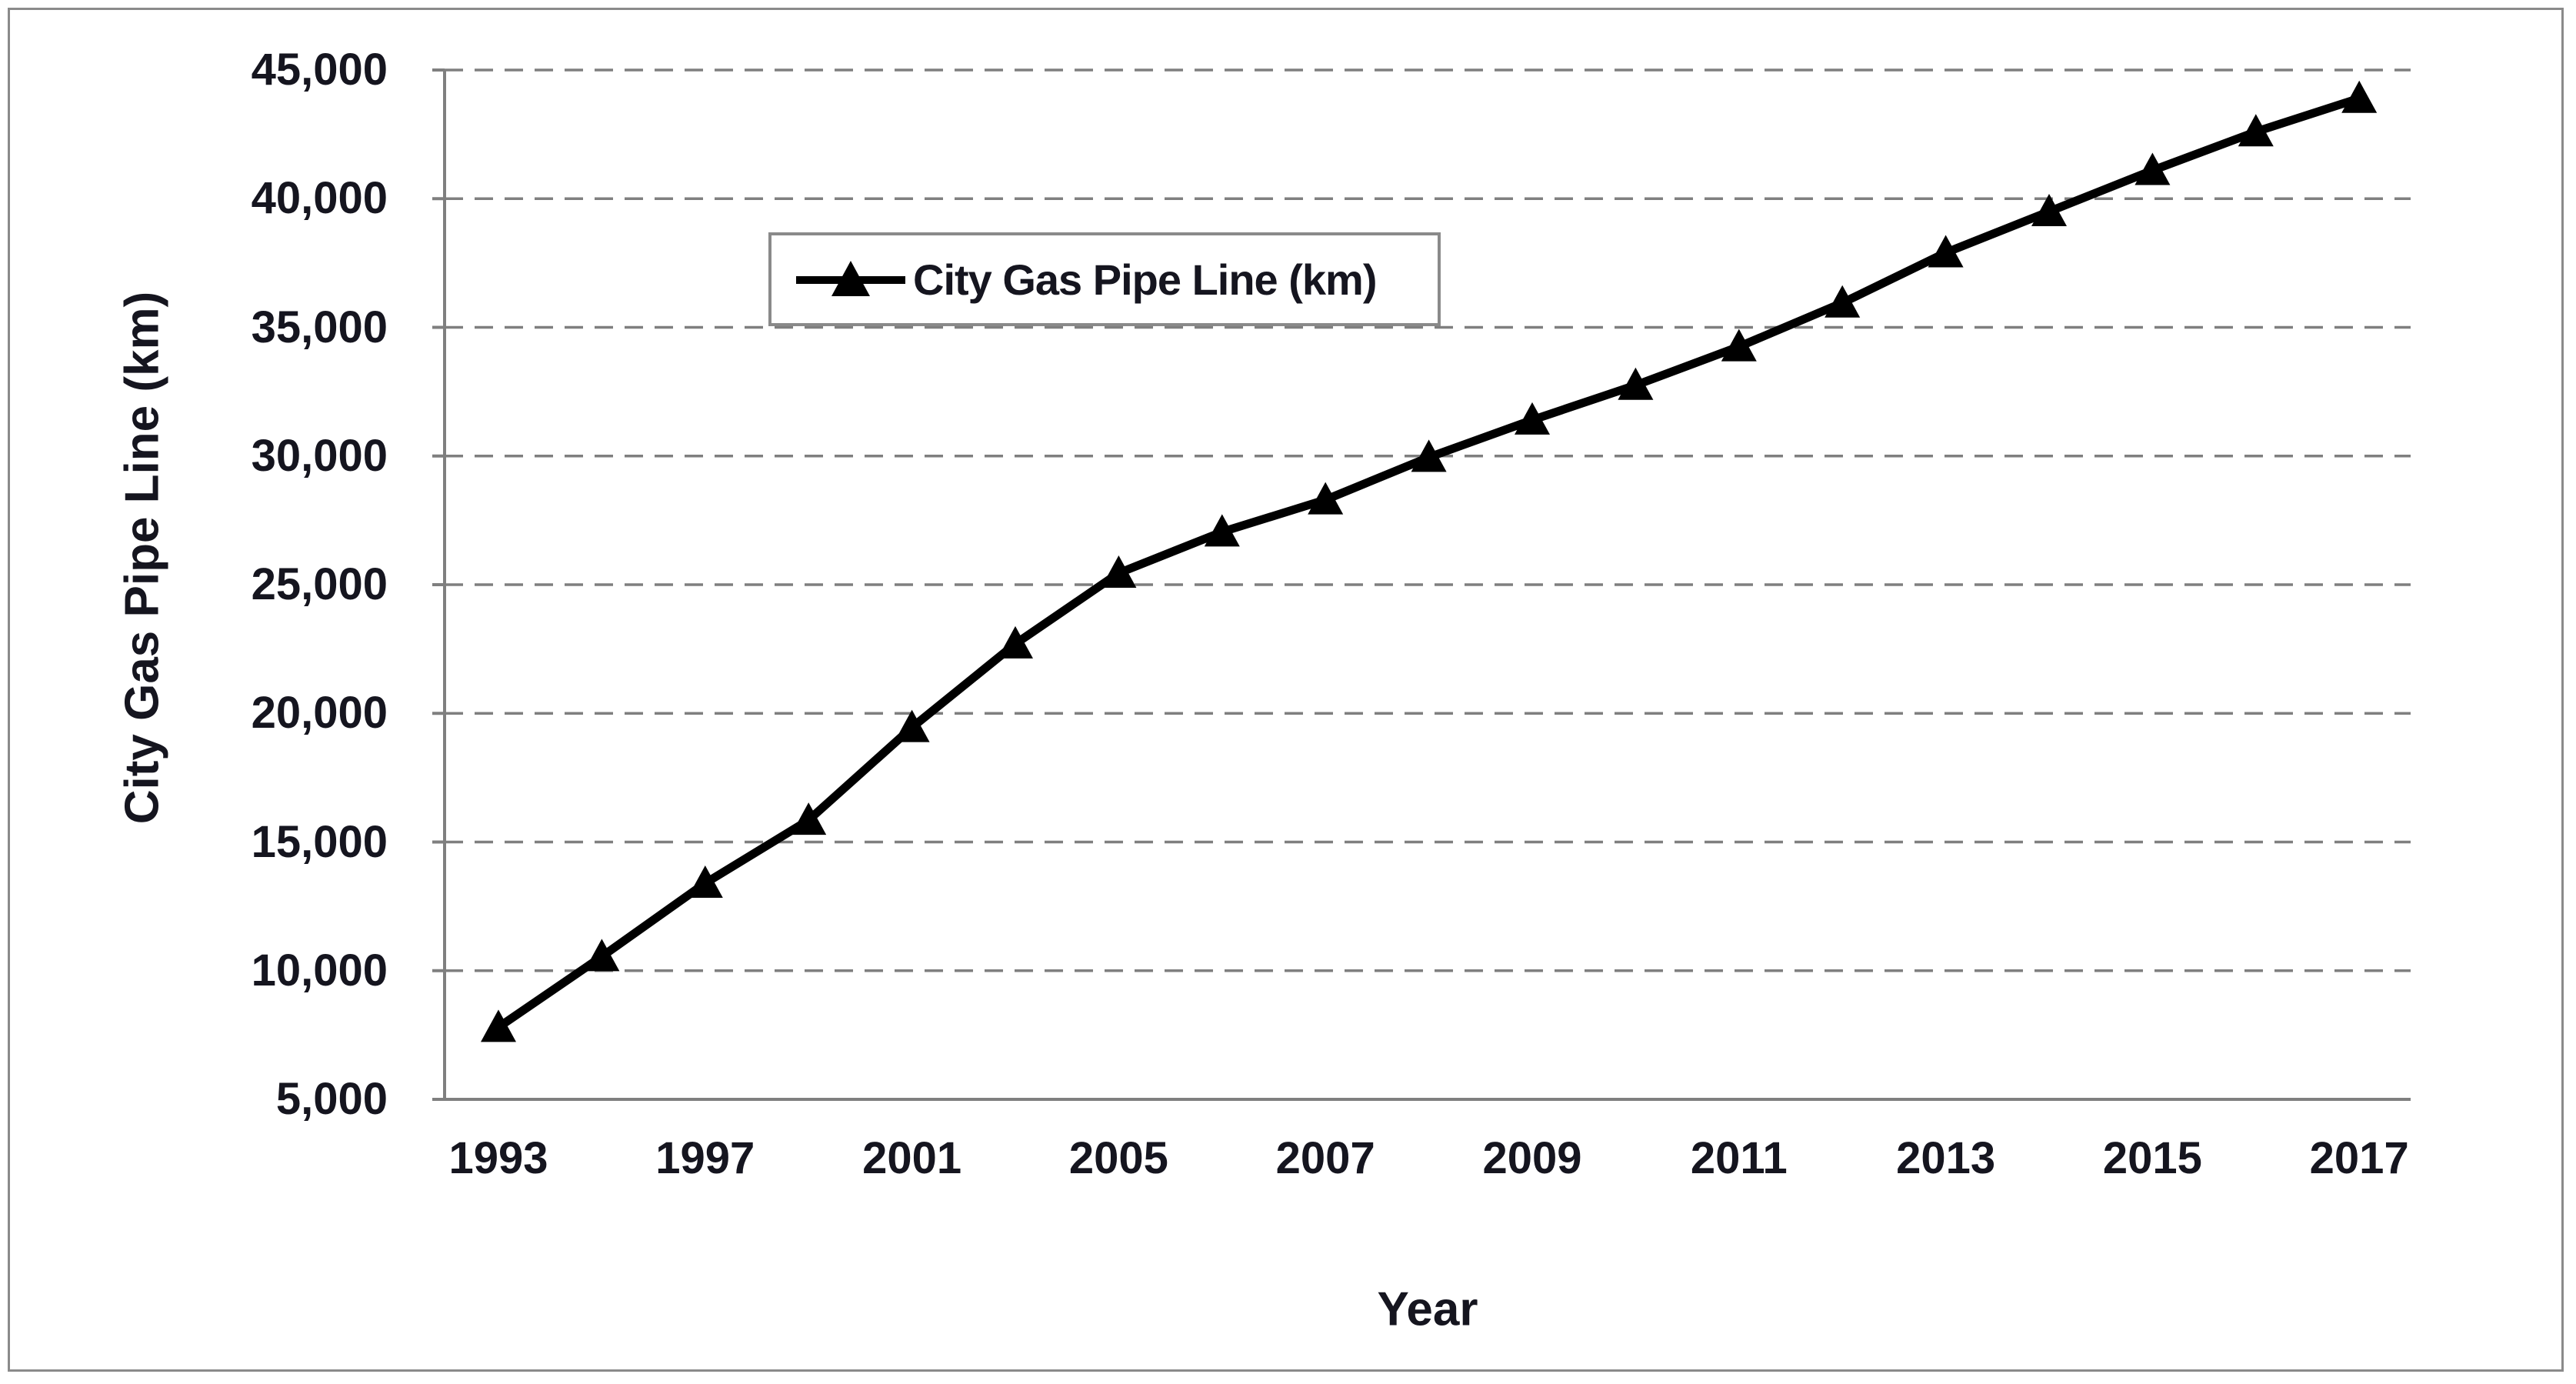 The height and width of the screenshot is (1384, 2576). What do you see at coordinates (319, 198) in the screenshot?
I see `y-tick-label: 40,000` at bounding box center [319, 198].